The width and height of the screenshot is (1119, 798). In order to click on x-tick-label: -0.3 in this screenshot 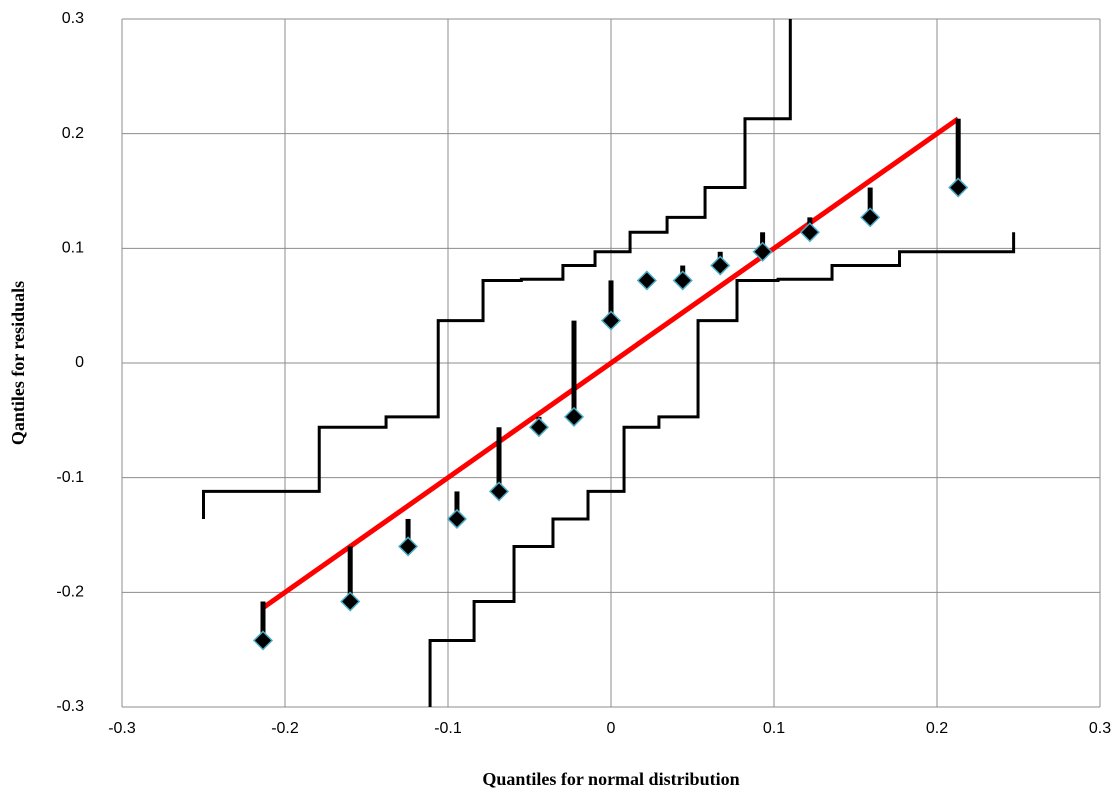, I will do `click(122, 728)`.